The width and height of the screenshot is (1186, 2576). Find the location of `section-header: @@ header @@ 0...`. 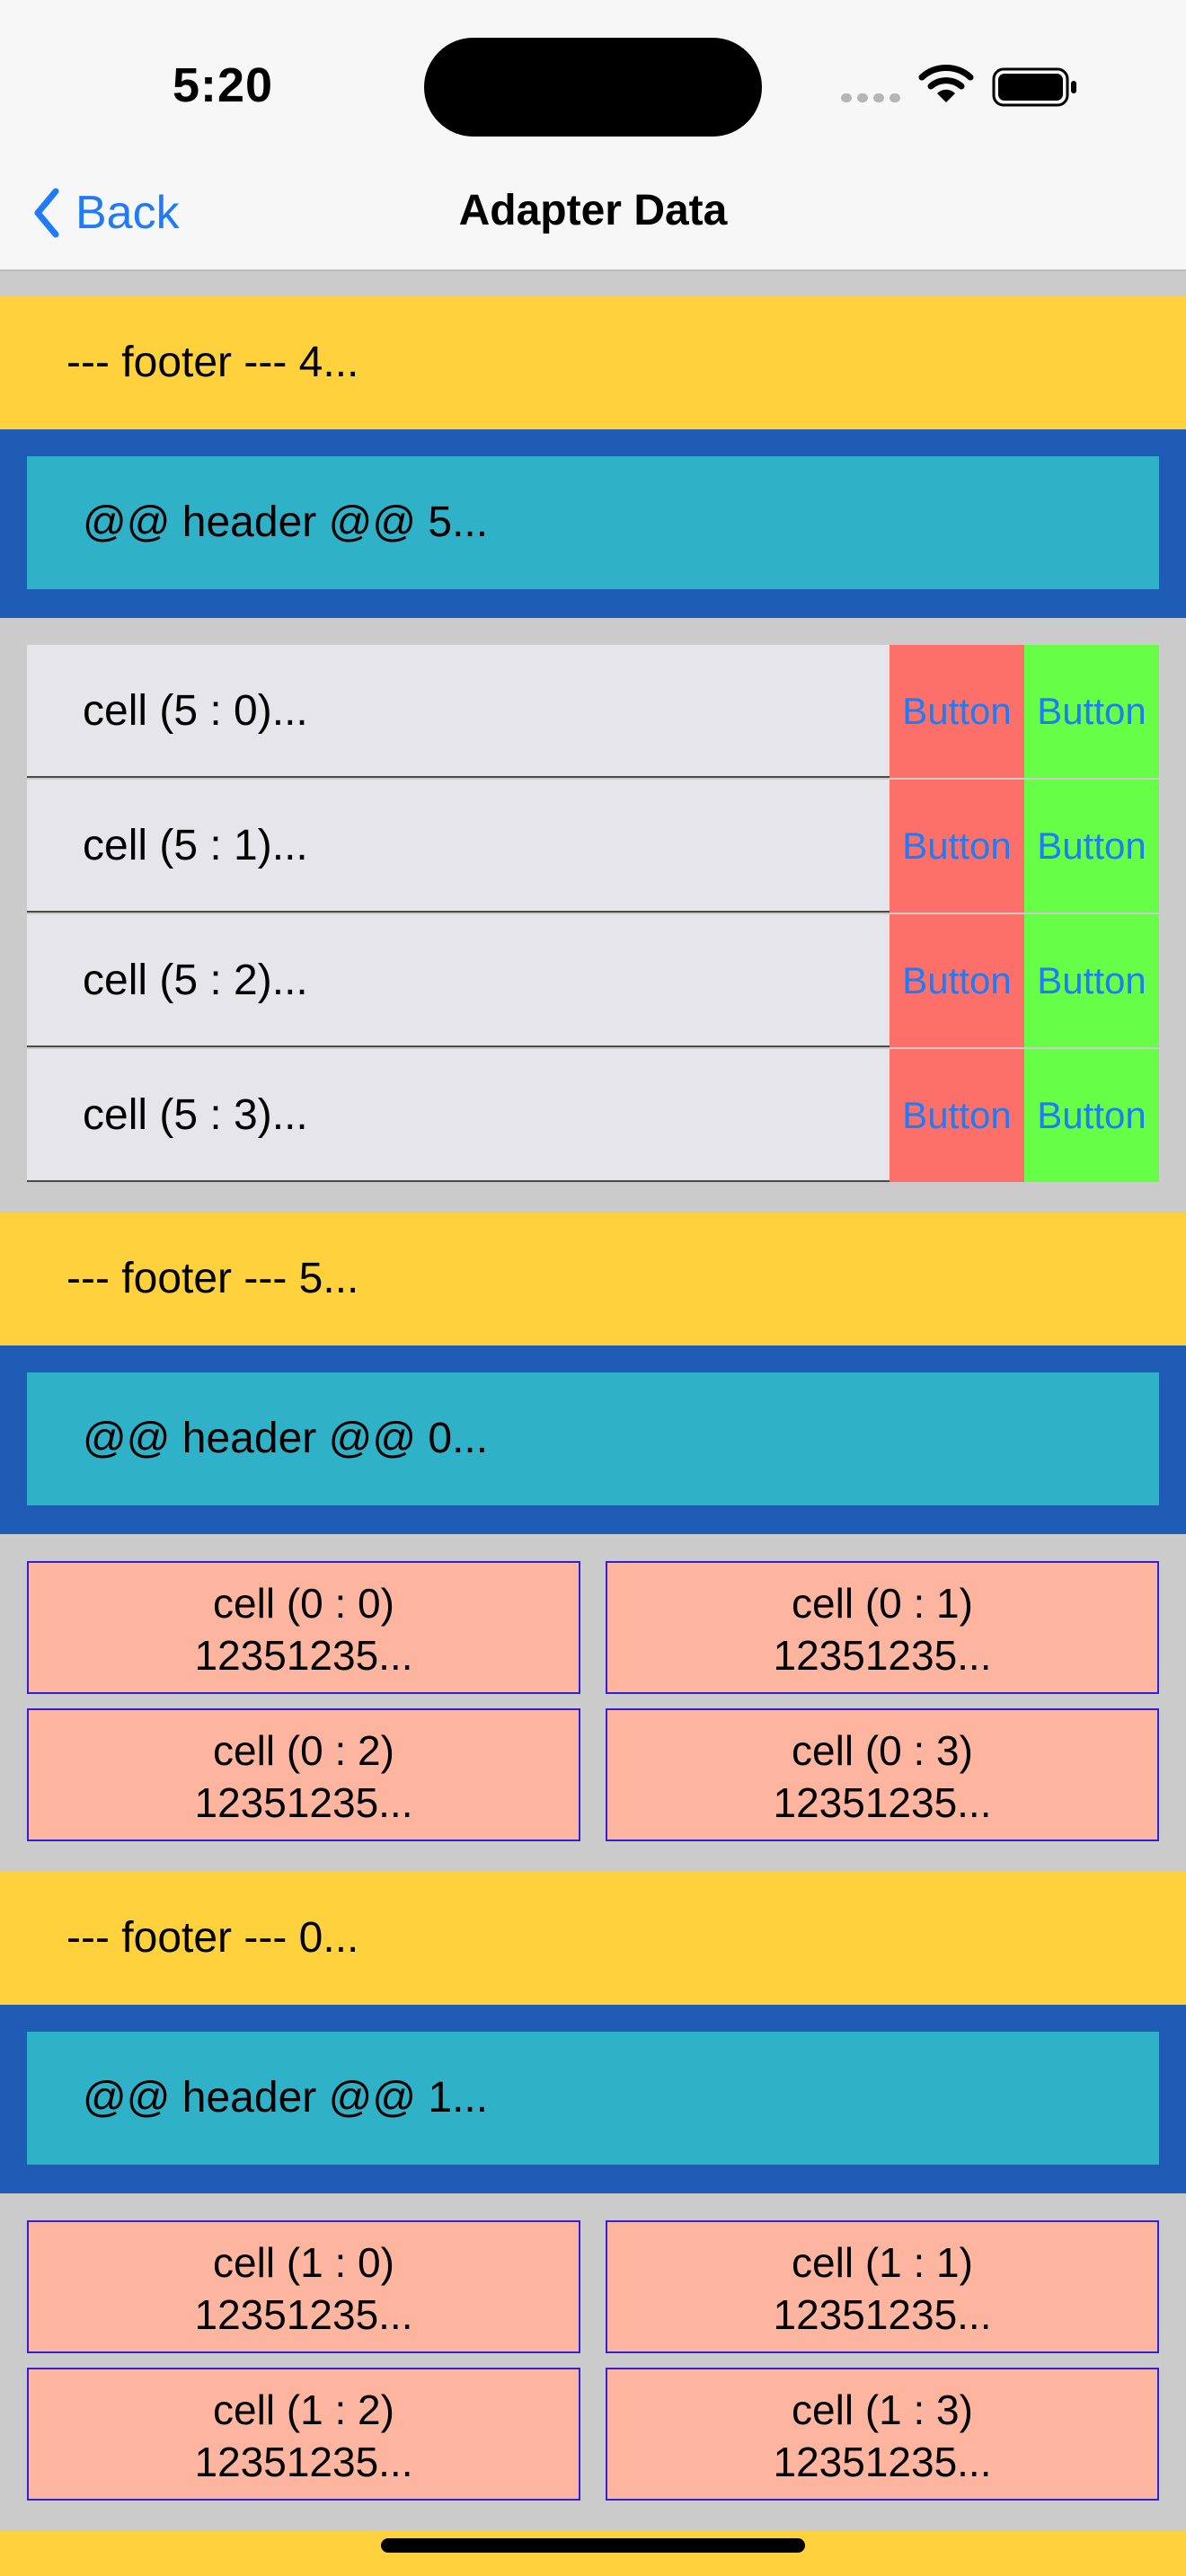

section-header: @@ header @@ 0... is located at coordinates (593, 1439).